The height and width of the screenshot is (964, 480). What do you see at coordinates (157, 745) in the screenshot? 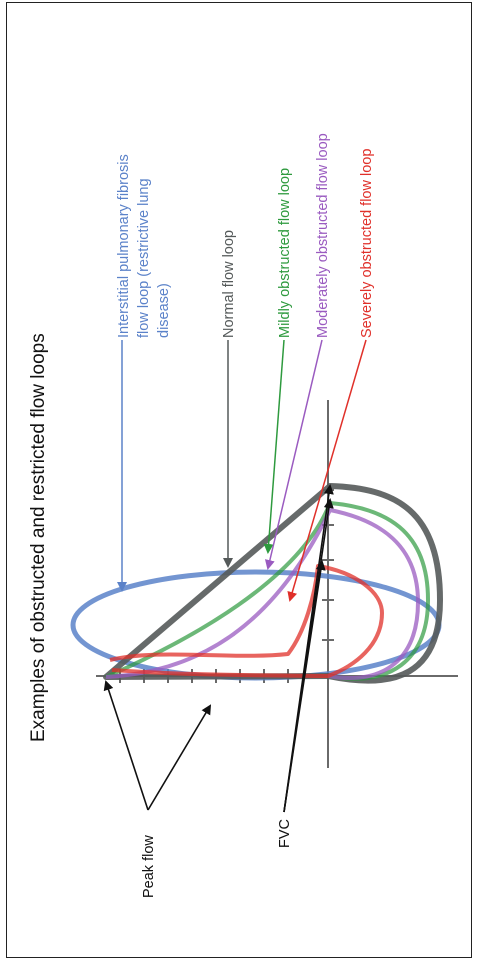
I see `peak-flow-arrows` at bounding box center [157, 745].